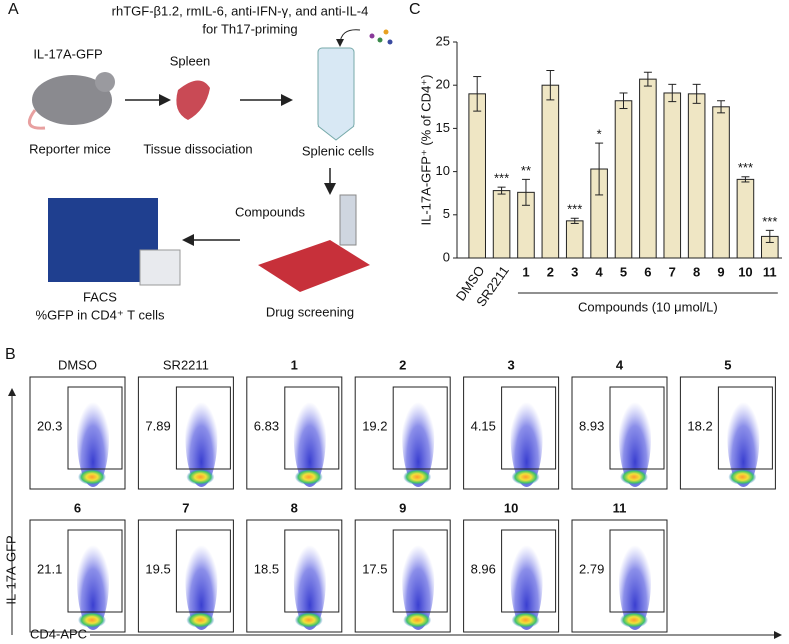 The image size is (789, 644). Describe the element at coordinates (186, 364) in the screenshot. I see `plot-title: SR2211` at that location.